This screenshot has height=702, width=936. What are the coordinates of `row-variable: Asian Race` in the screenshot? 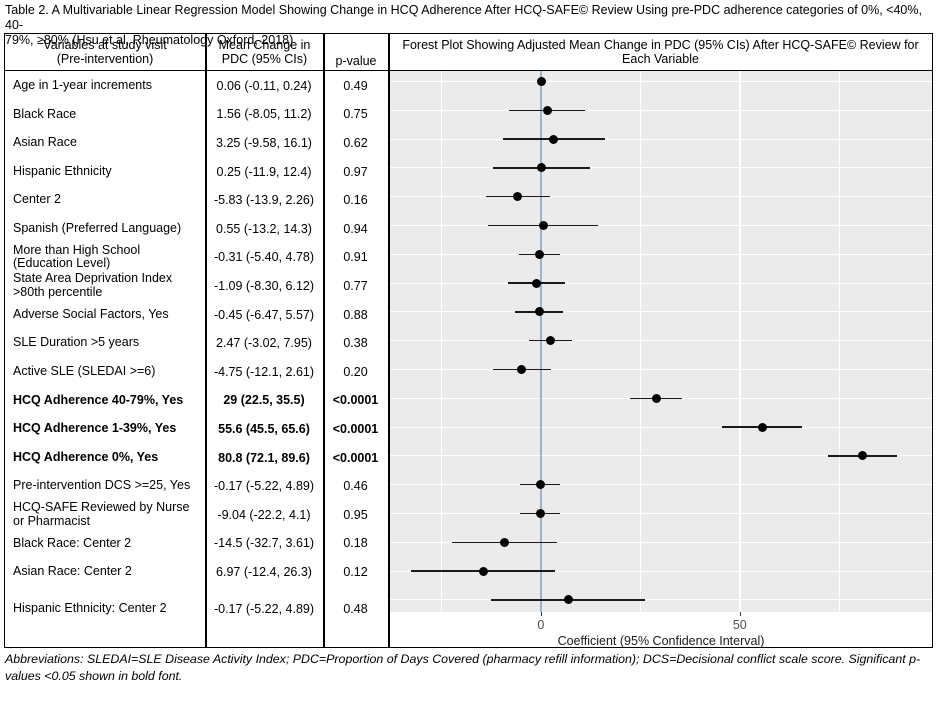 It's located at (45, 142).